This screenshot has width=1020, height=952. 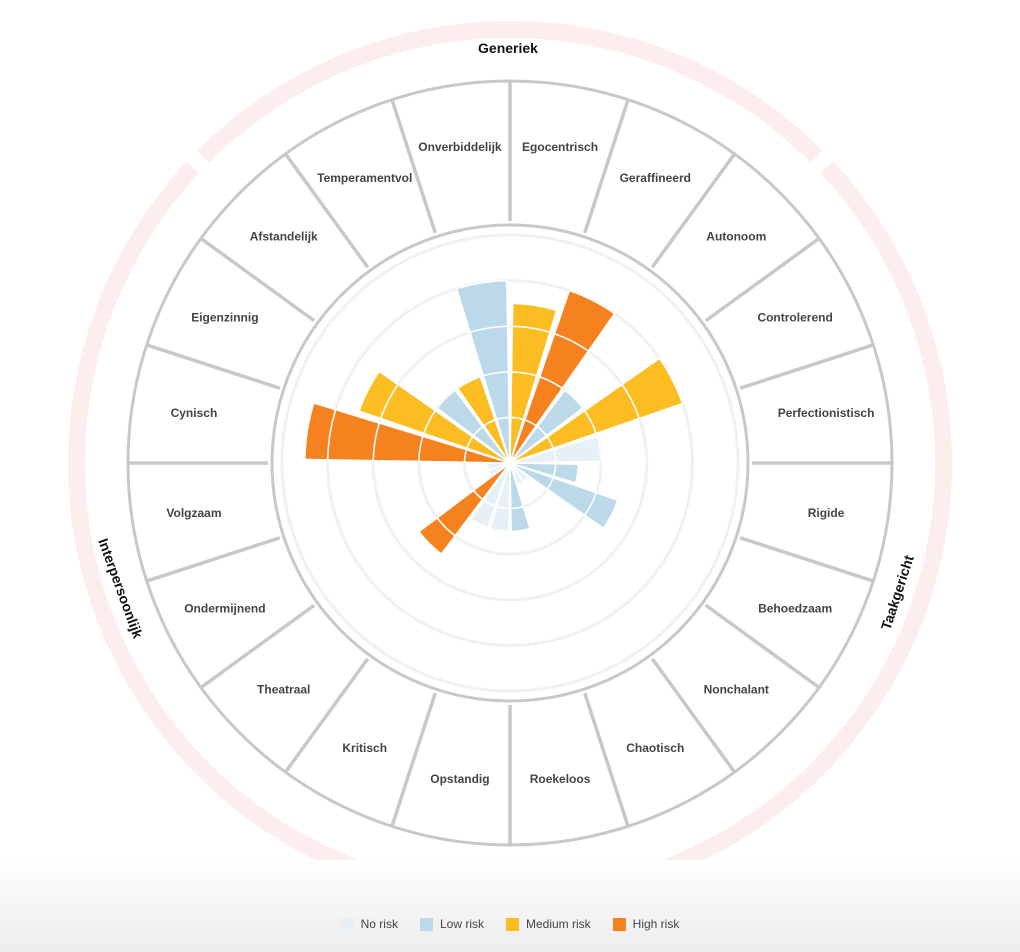 What do you see at coordinates (460, 147) in the screenshot?
I see `category-label-onverbiddelijk: Onverbiddelijk` at bounding box center [460, 147].